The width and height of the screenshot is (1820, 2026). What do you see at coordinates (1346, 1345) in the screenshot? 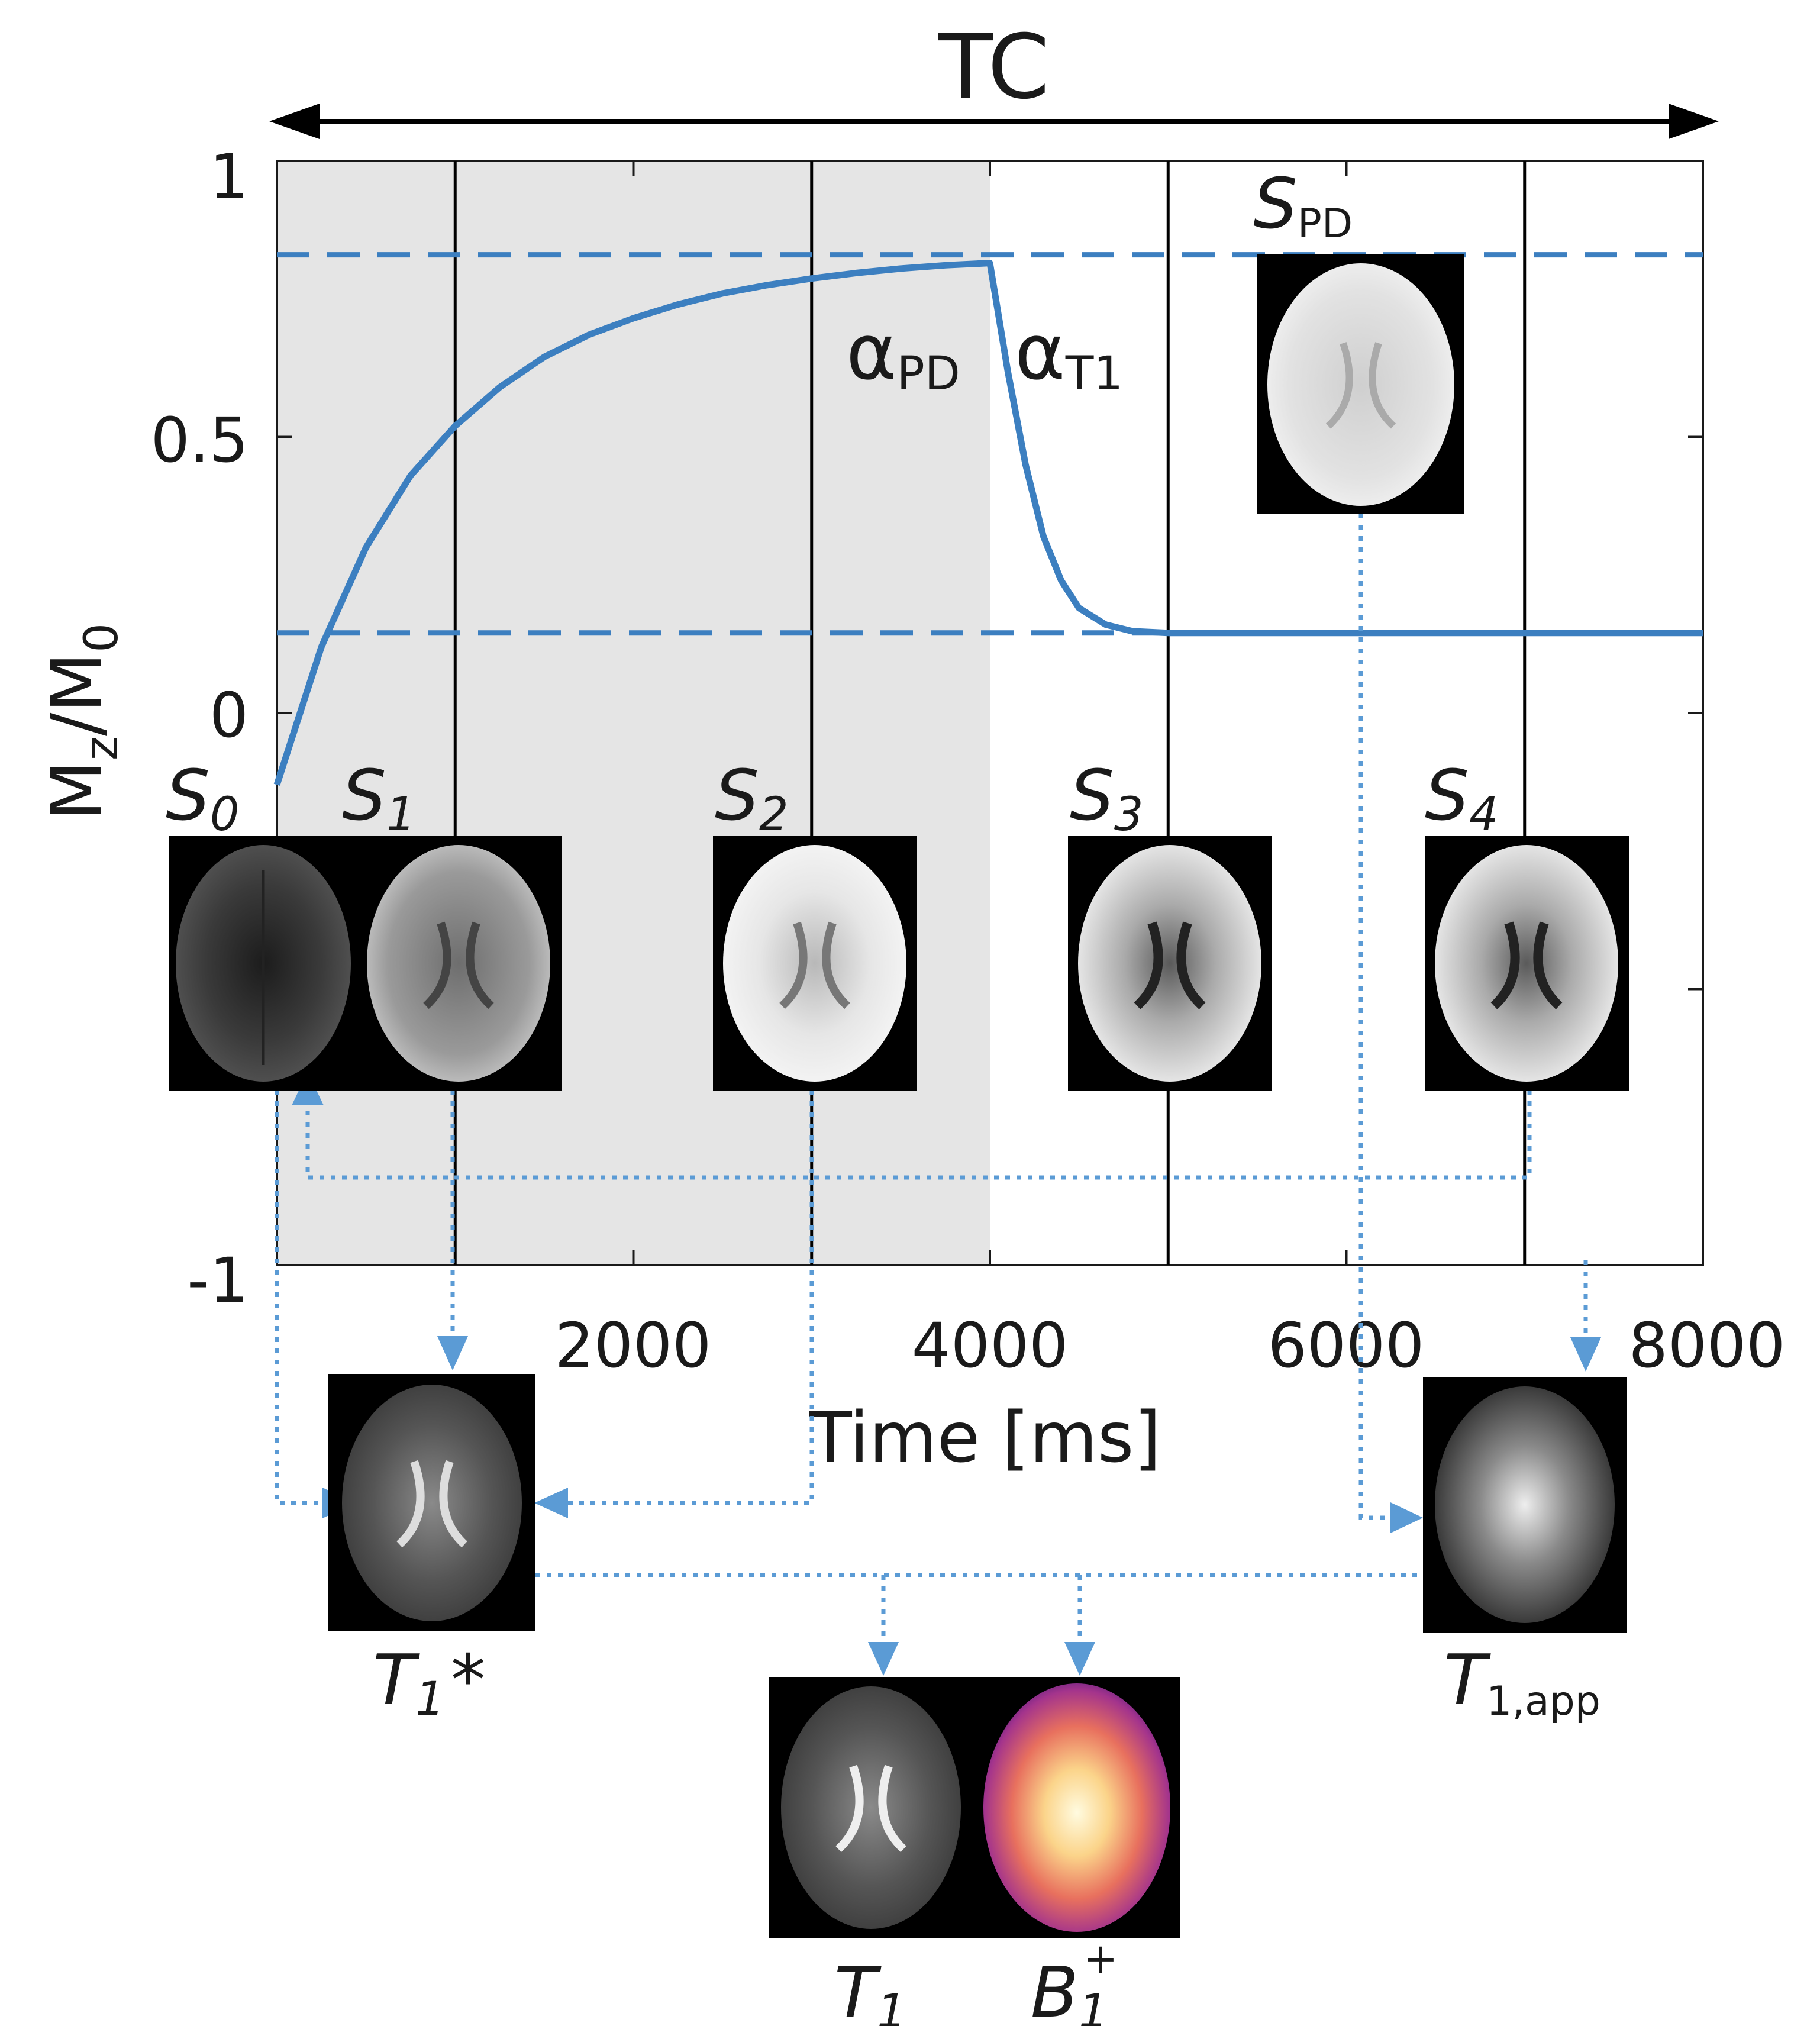
I see `x-tick-label: 6000` at bounding box center [1346, 1345].